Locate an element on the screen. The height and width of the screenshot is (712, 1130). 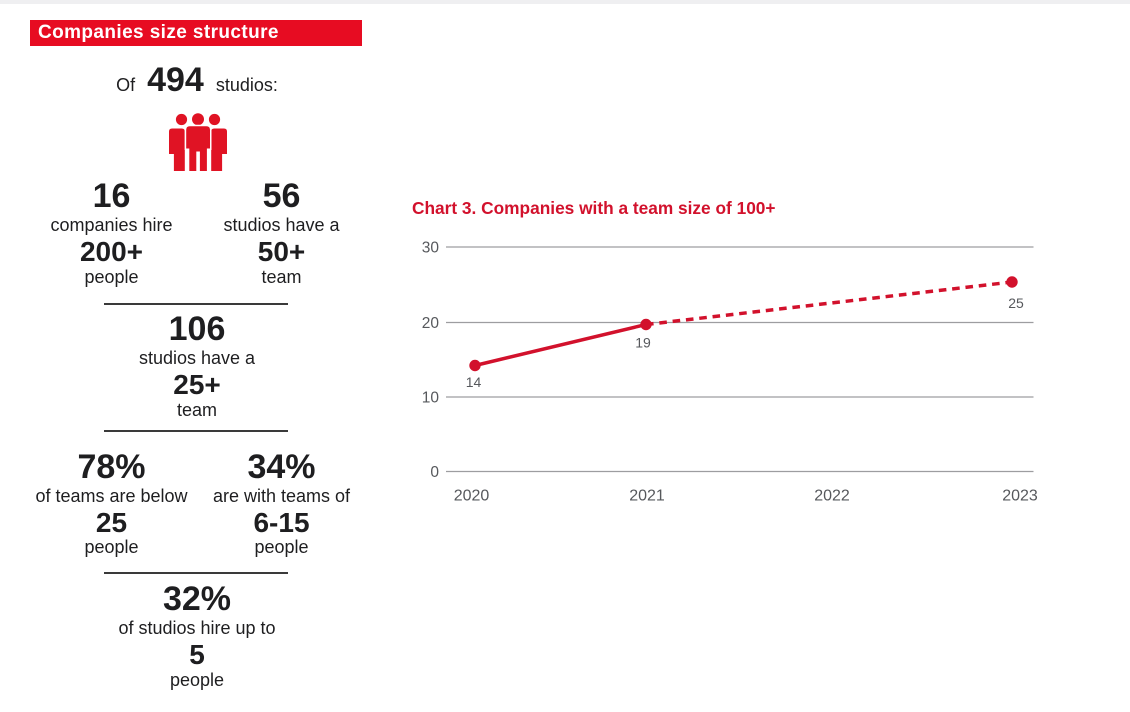
svg-text: 10 is located at coordinates (431, 398).